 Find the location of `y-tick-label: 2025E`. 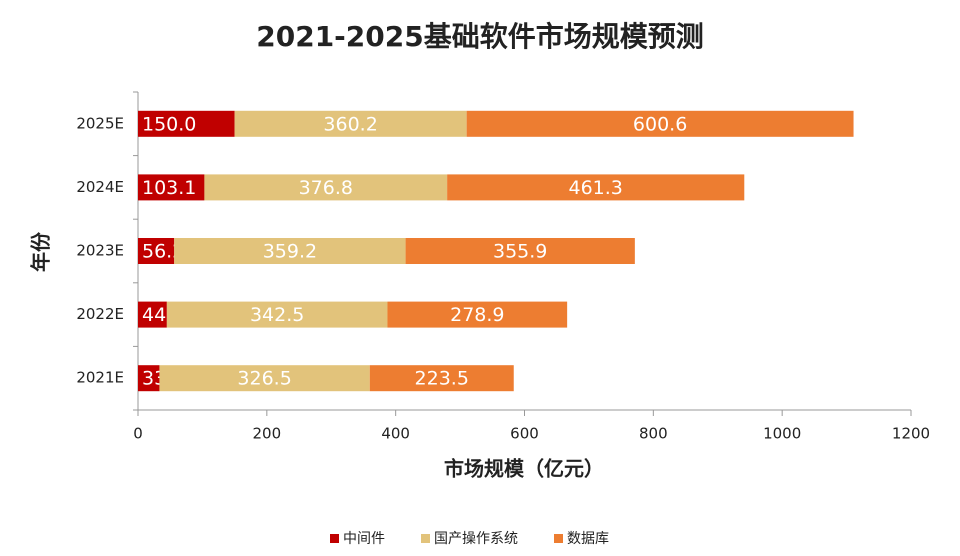

y-tick-label: 2025E is located at coordinates (100, 123).